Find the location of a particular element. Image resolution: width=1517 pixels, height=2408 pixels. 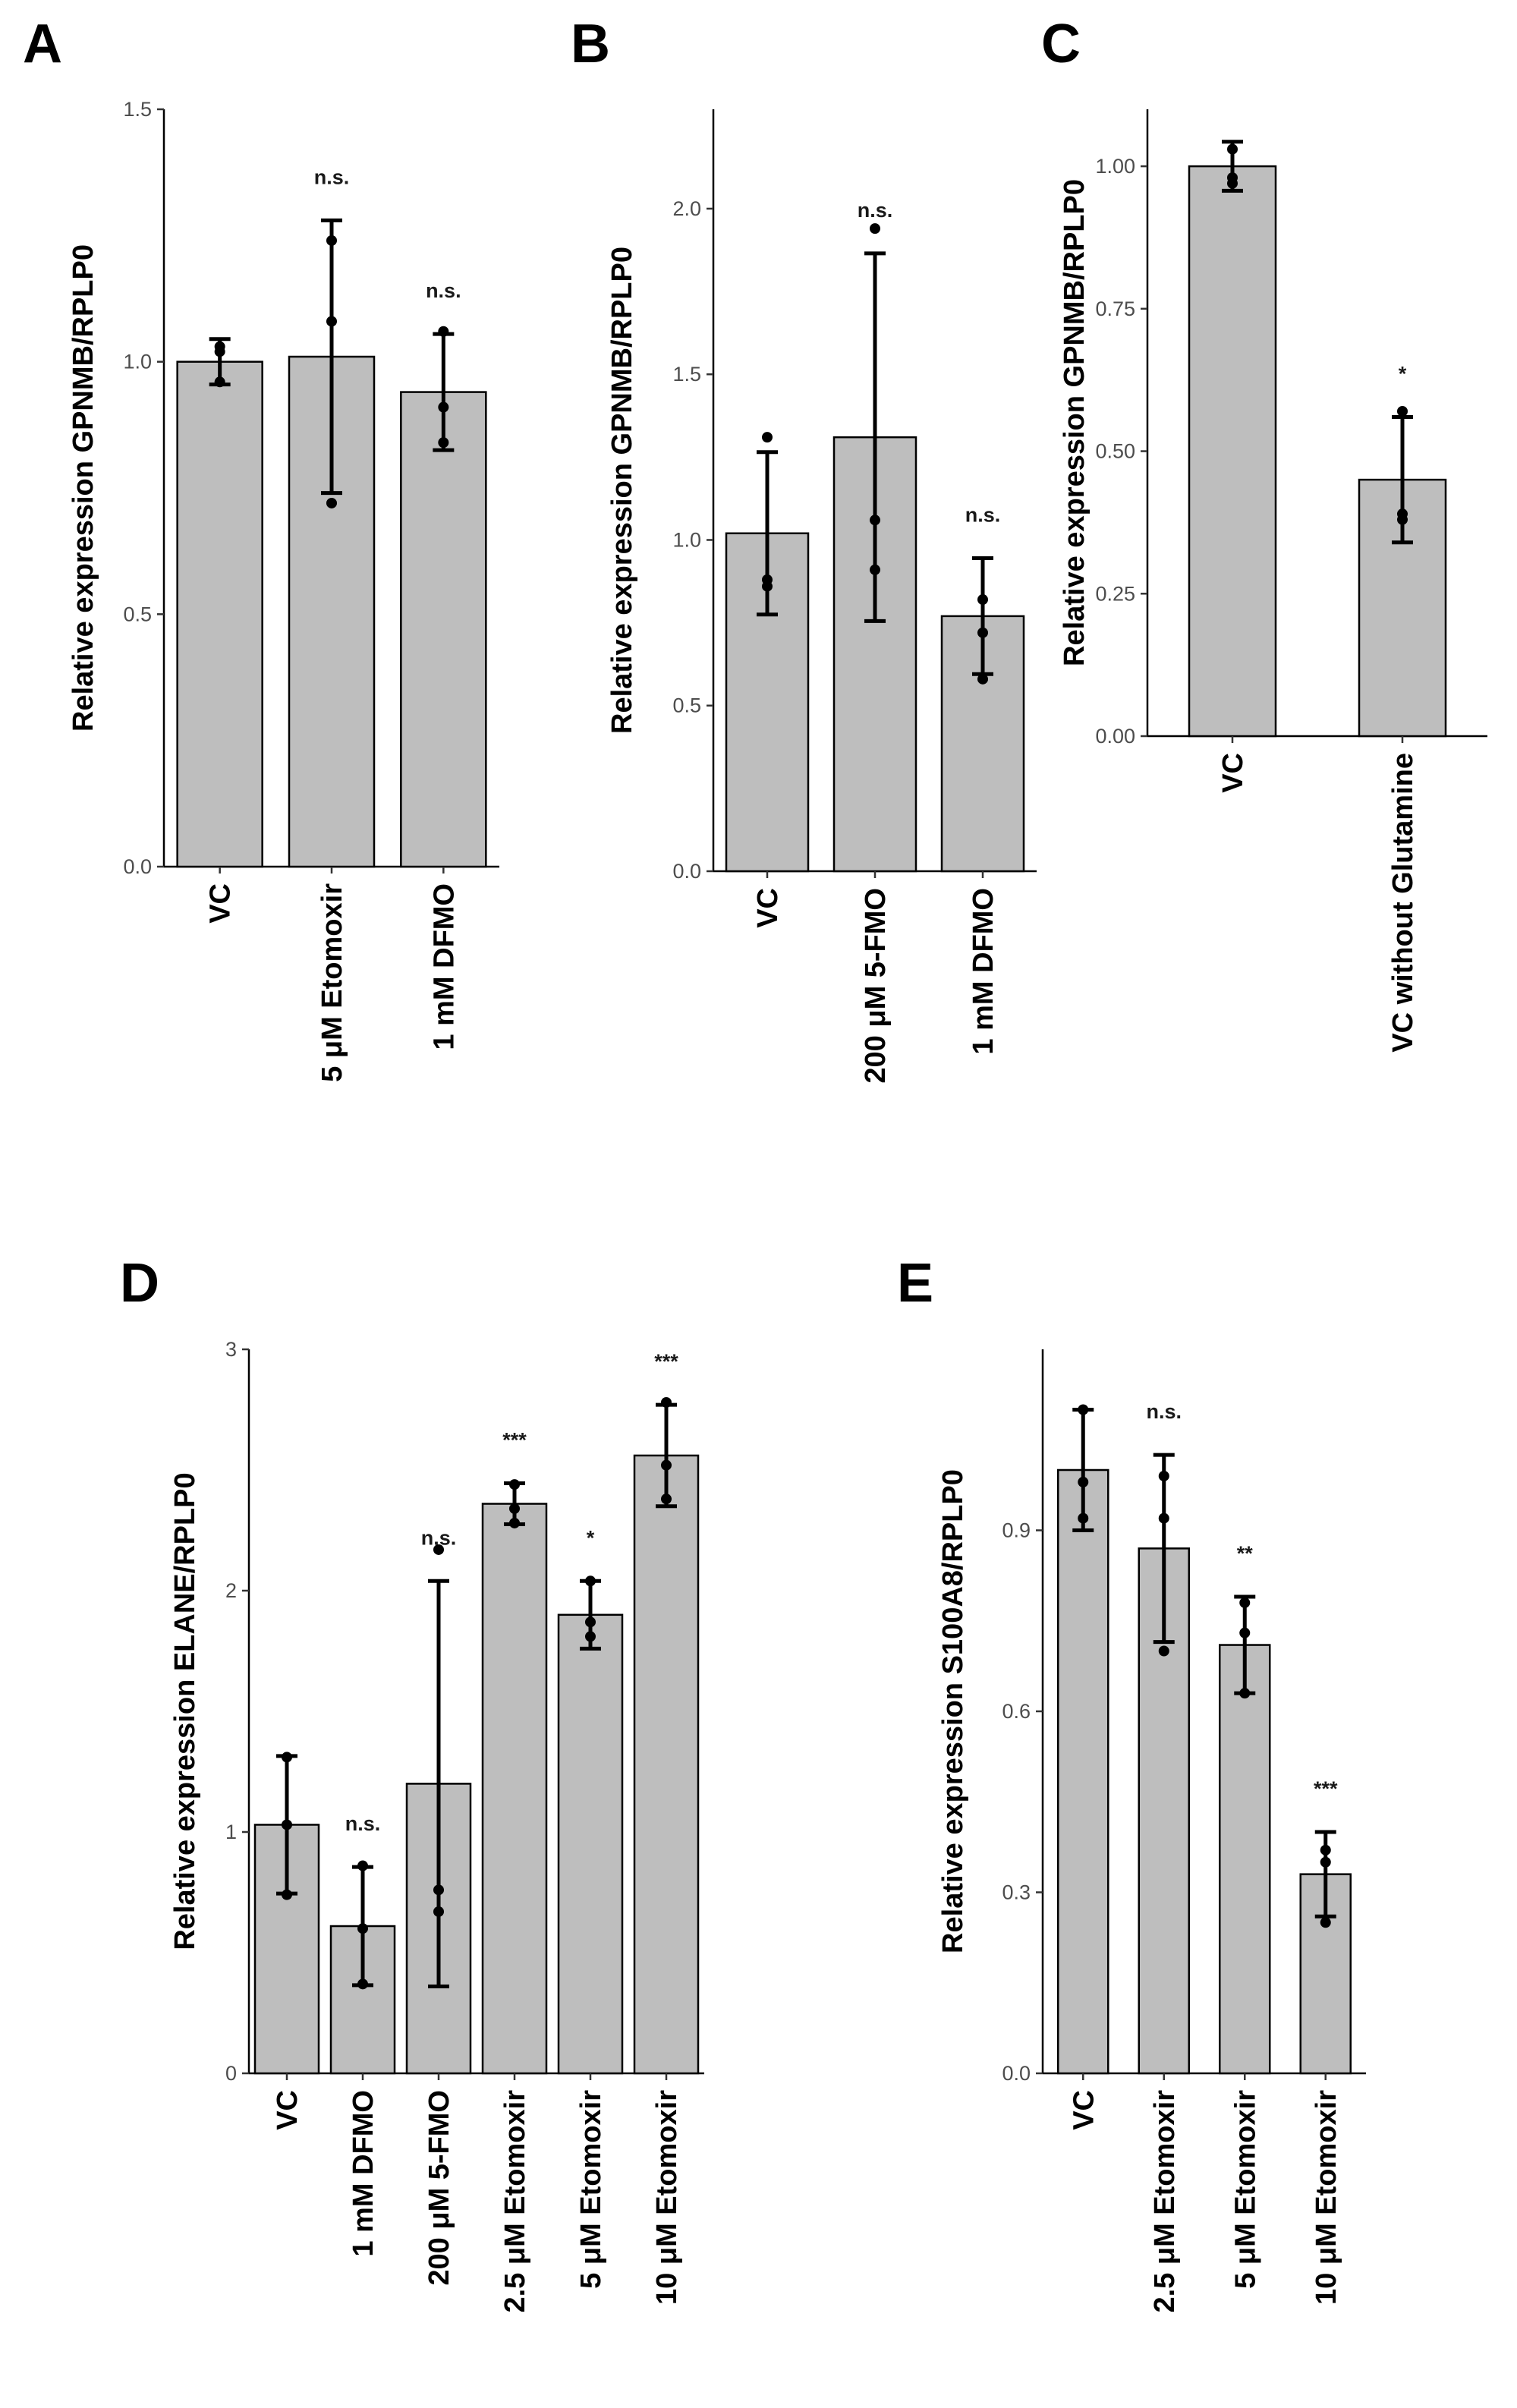

category-label-b-2: 1 mM DFMO is located at coordinates (984, 971).